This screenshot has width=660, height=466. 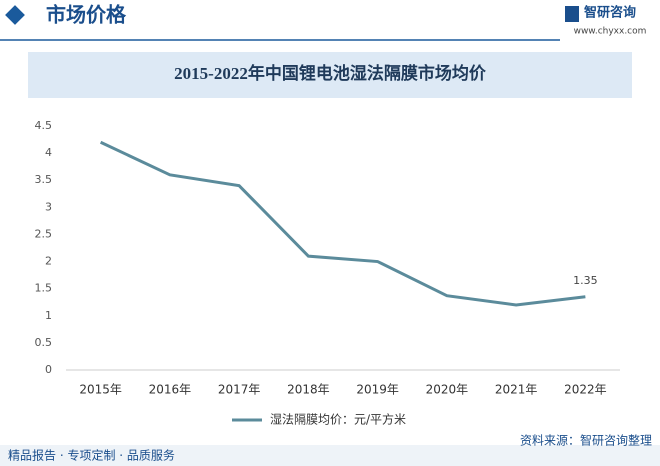 What do you see at coordinates (586, 440) in the screenshot?
I see `footer-source: 资料来源：智研咨询整理` at bounding box center [586, 440].